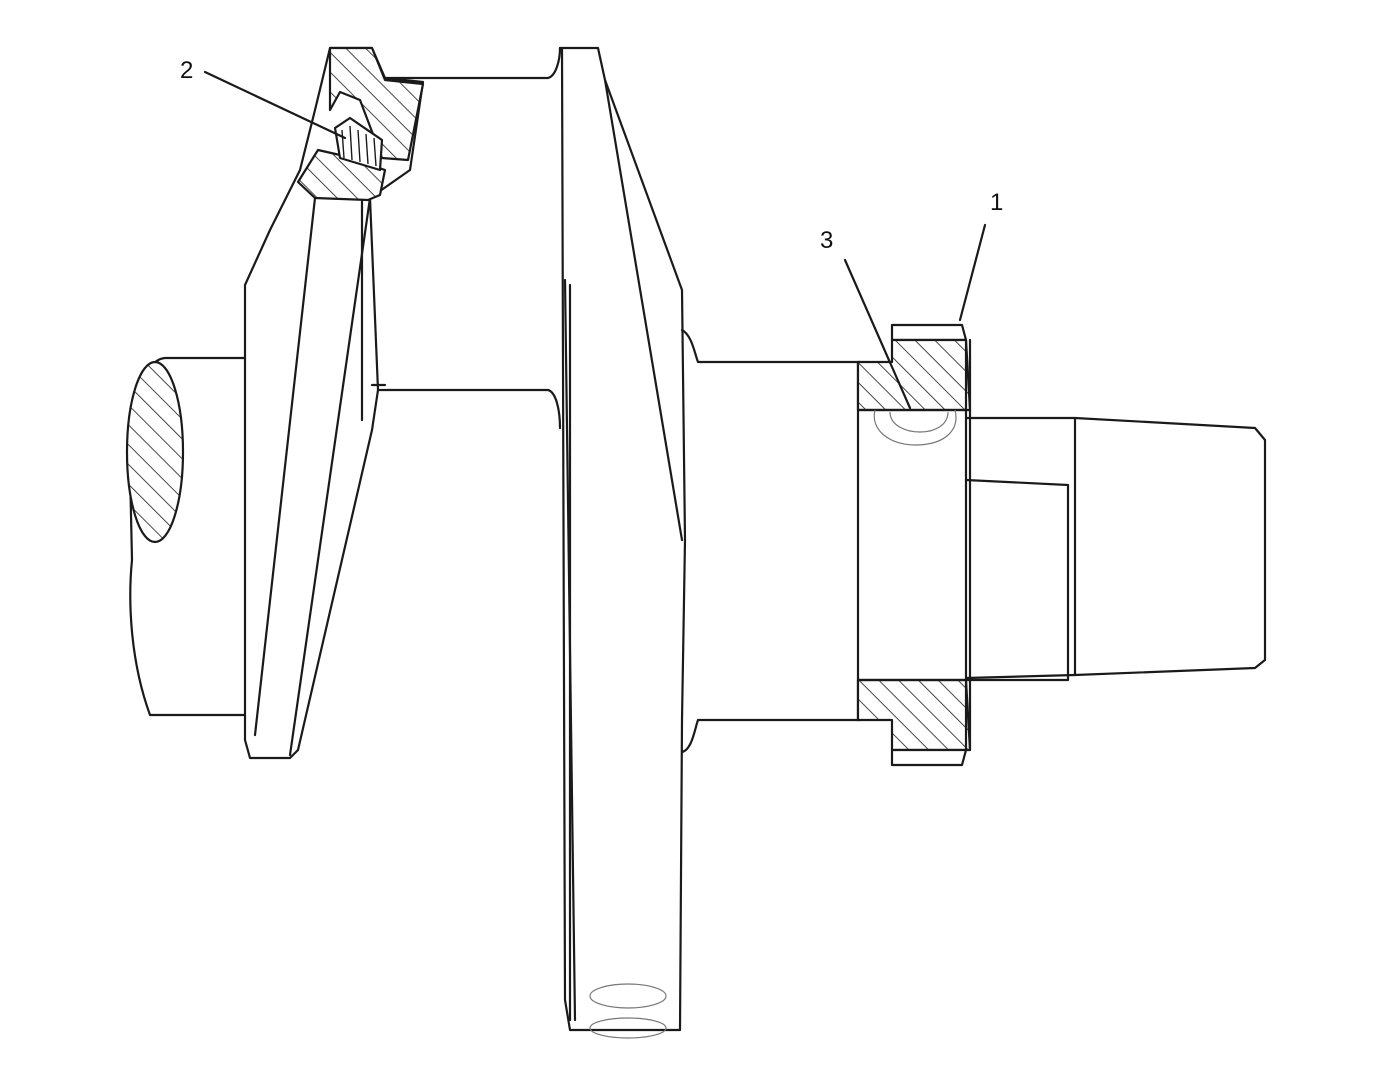  I want to click on left-shaft-end, so click(186, 536).